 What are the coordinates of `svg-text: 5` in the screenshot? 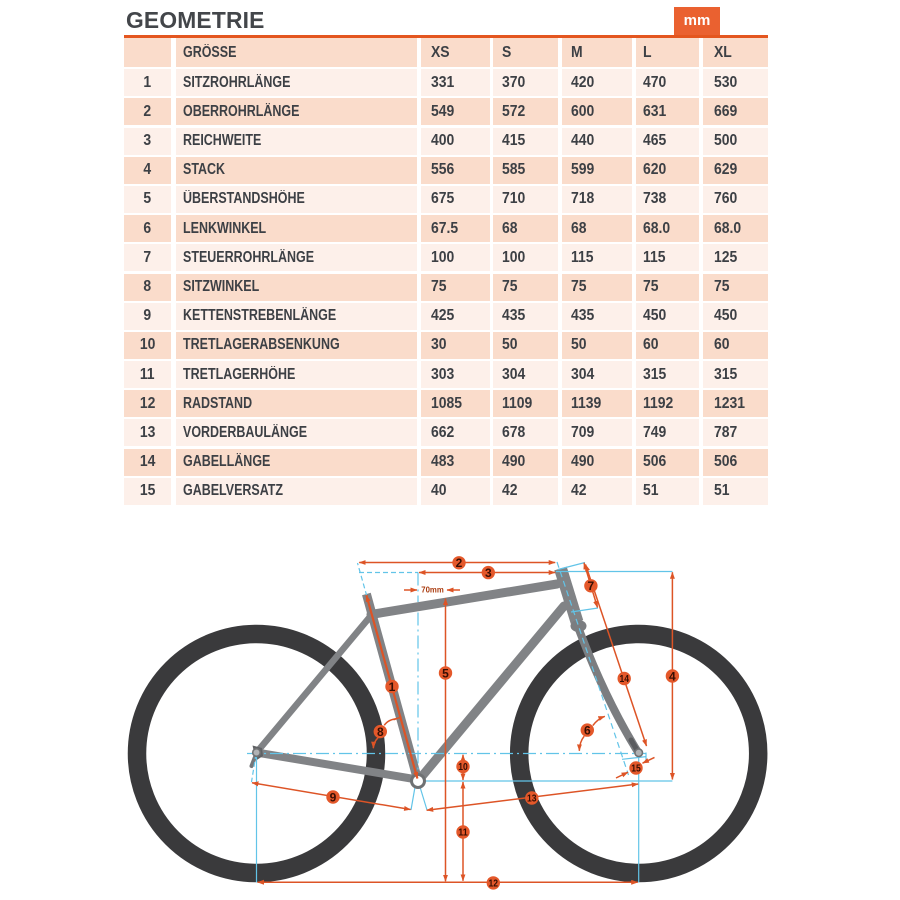 It's located at (445, 673).